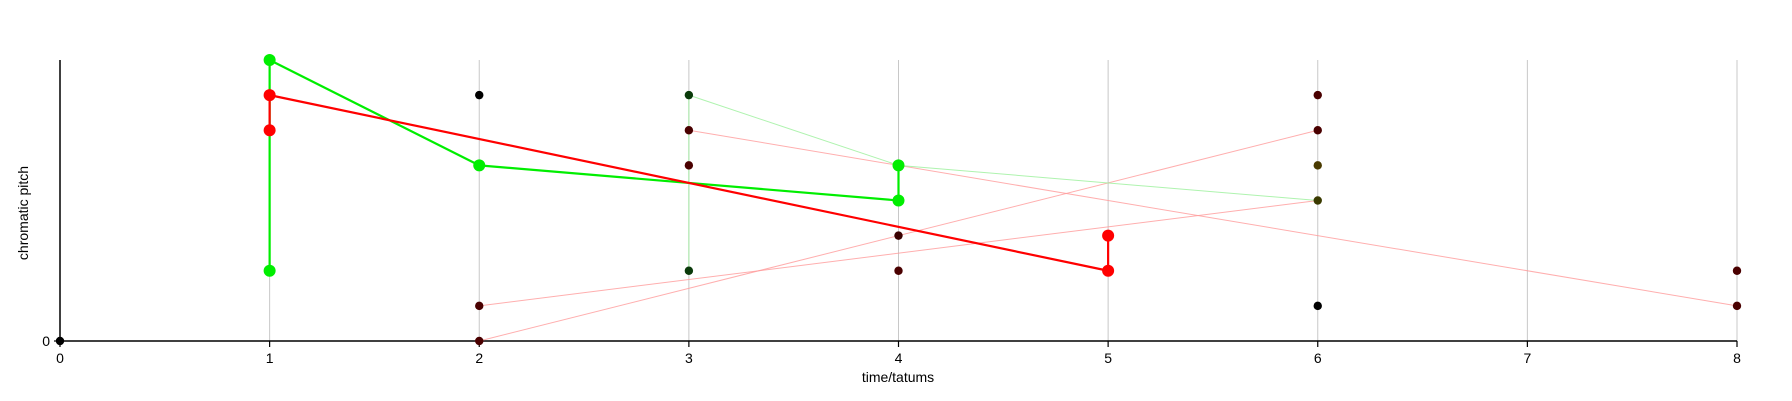 This screenshot has width=1792, height=401. Describe the element at coordinates (1737, 358) in the screenshot. I see `x-tick-label-8: 8` at that location.